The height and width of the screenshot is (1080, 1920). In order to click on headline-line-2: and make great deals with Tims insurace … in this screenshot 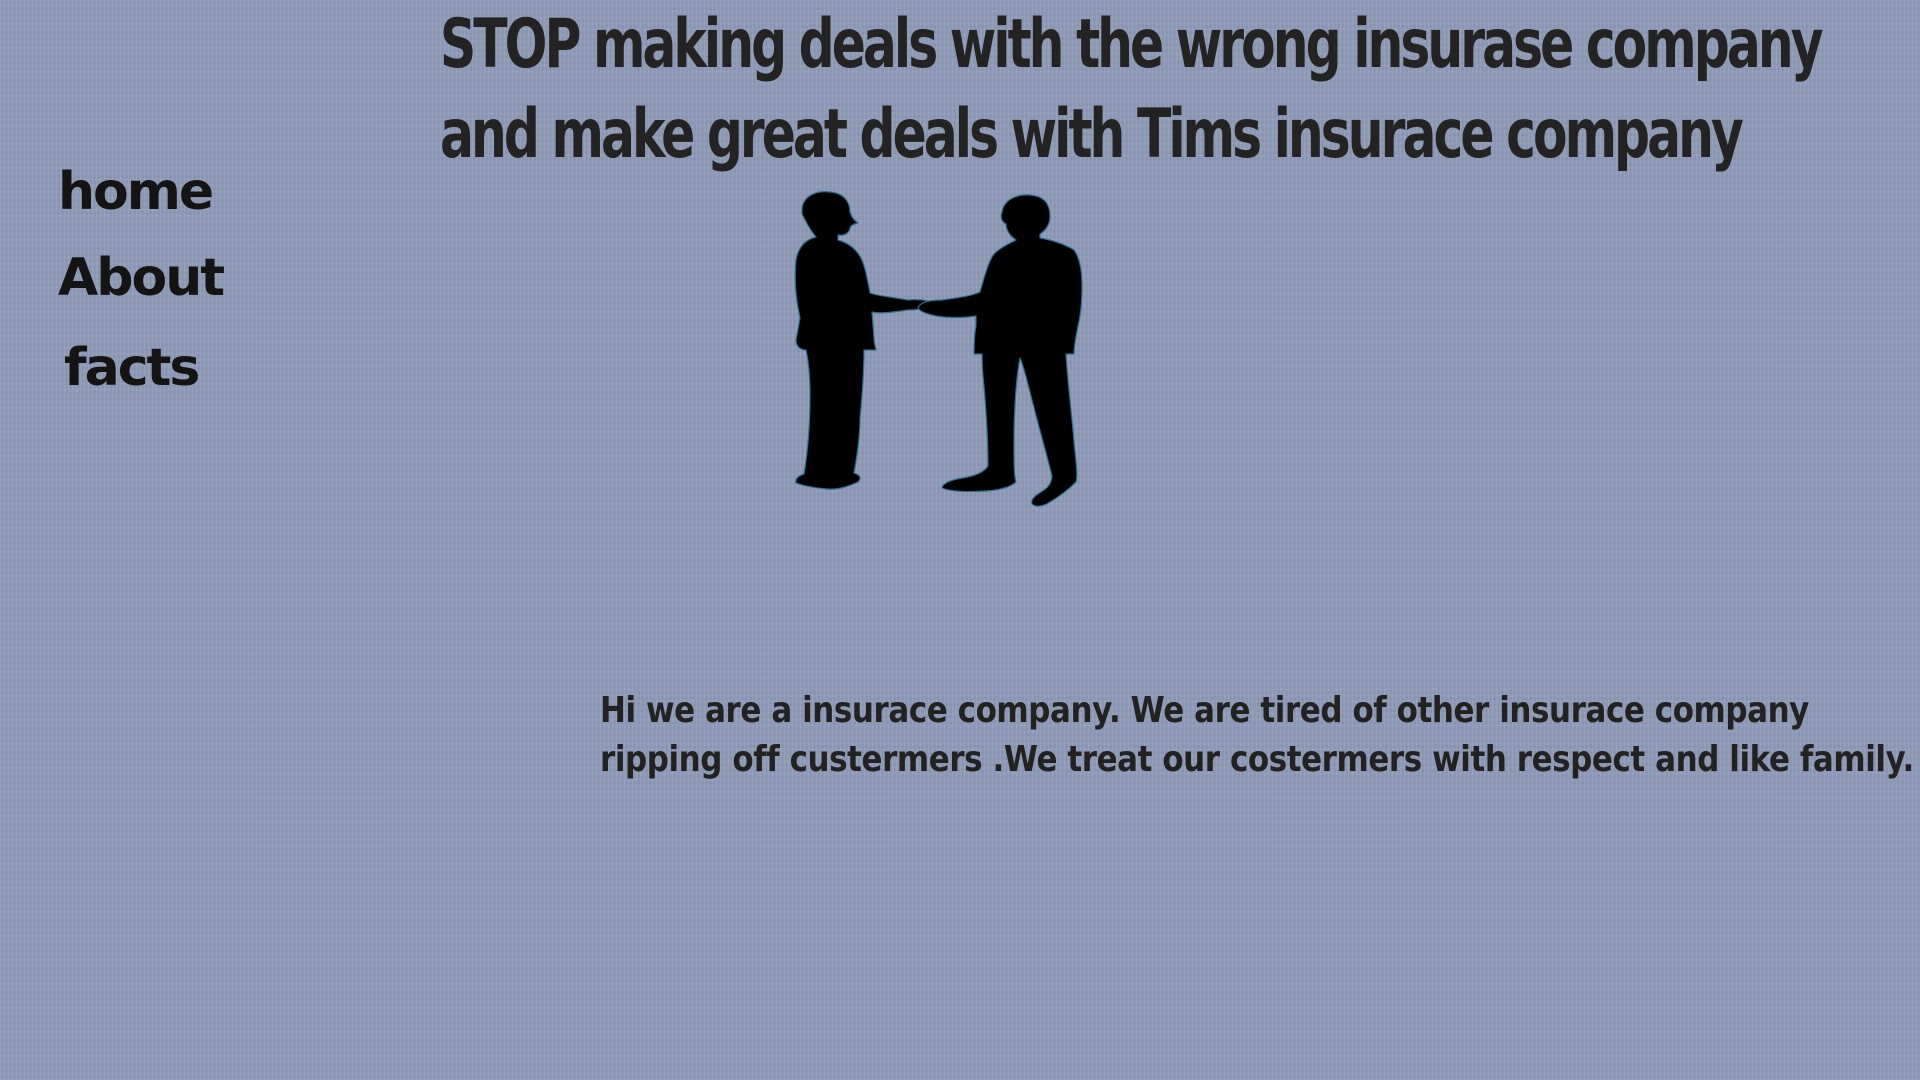, I will do `click(1092, 134)`.